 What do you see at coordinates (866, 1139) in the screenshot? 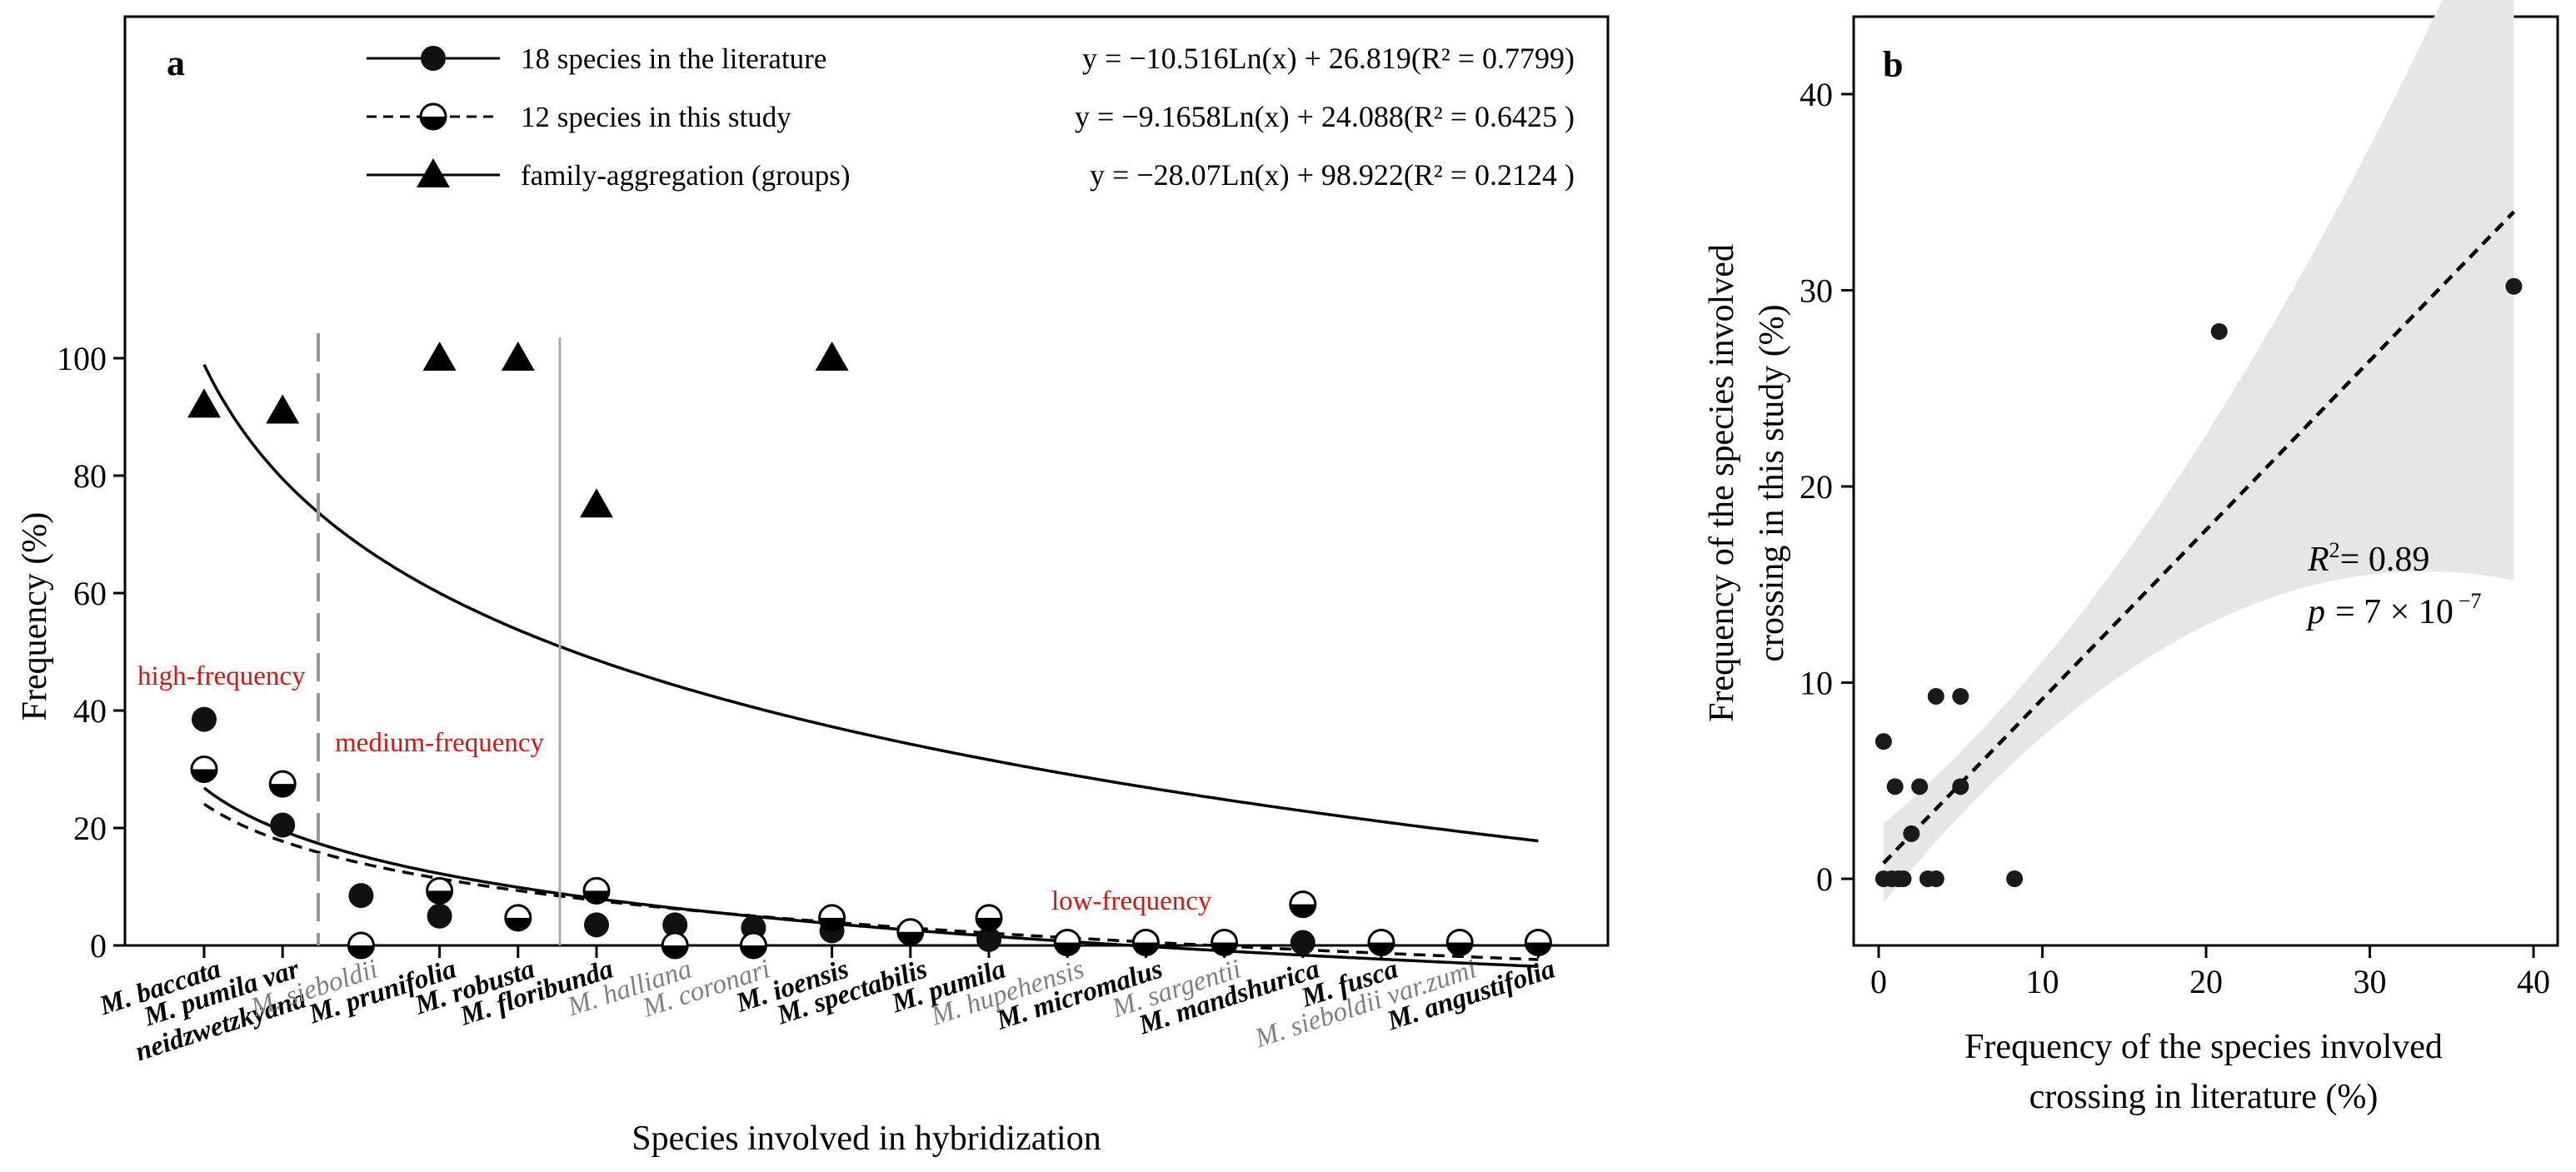
I see `x-axis-title-a: Species involved in hybridization` at bounding box center [866, 1139].